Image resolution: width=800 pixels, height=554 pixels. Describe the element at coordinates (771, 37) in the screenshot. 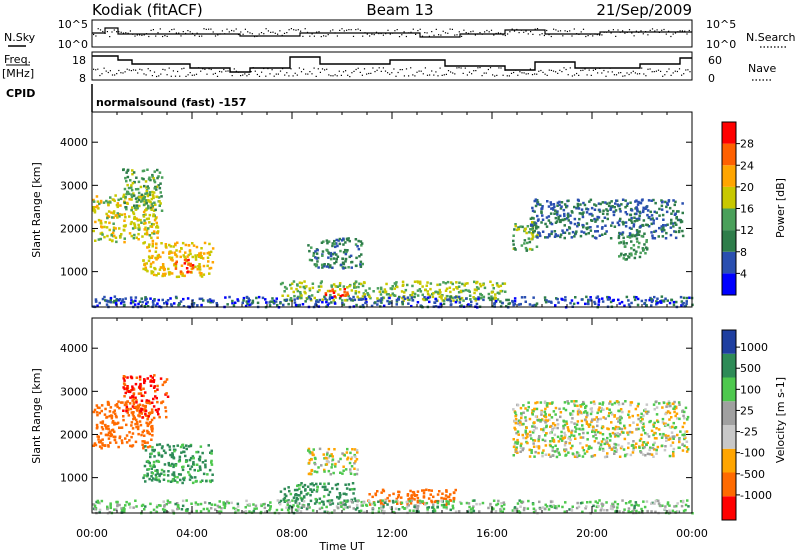

I see `nsearch-label: N.Search` at that location.